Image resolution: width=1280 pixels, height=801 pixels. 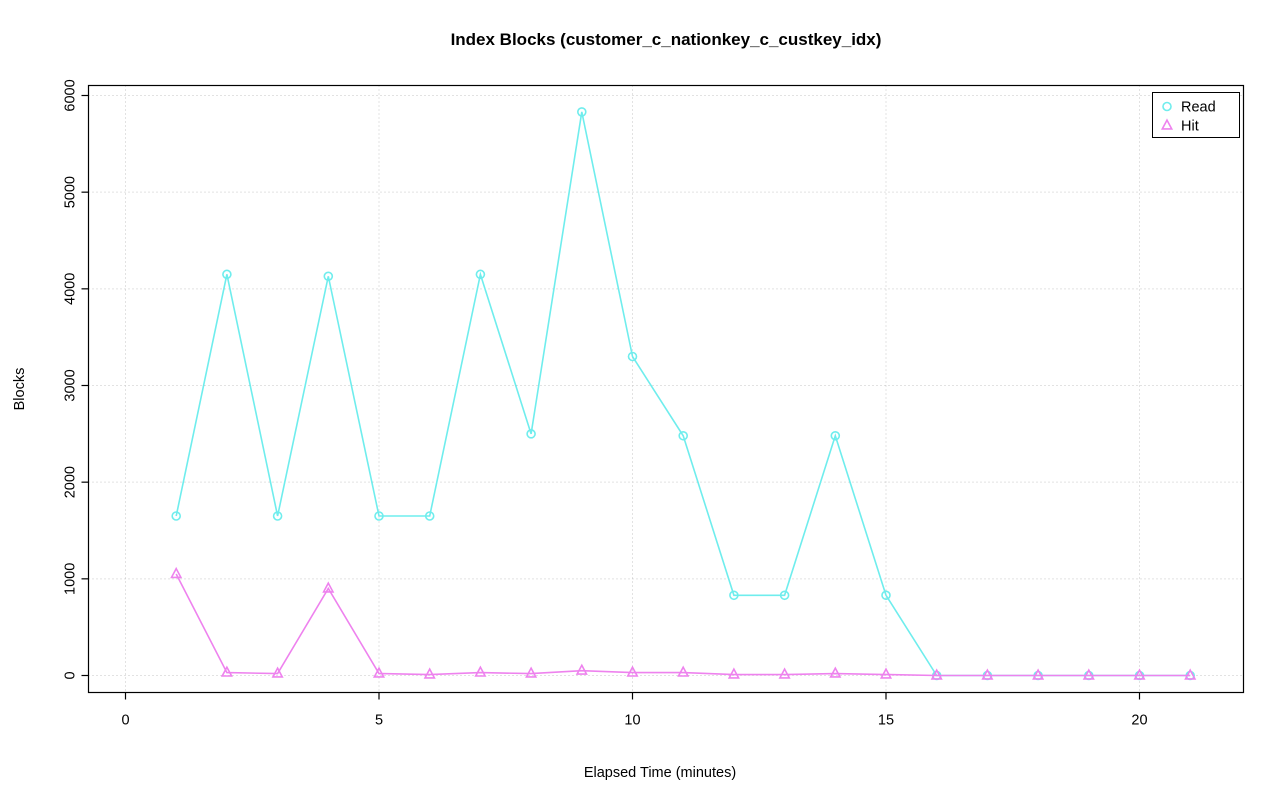 What do you see at coordinates (71, 95) in the screenshot?
I see `y-tick-label: 6000` at bounding box center [71, 95].